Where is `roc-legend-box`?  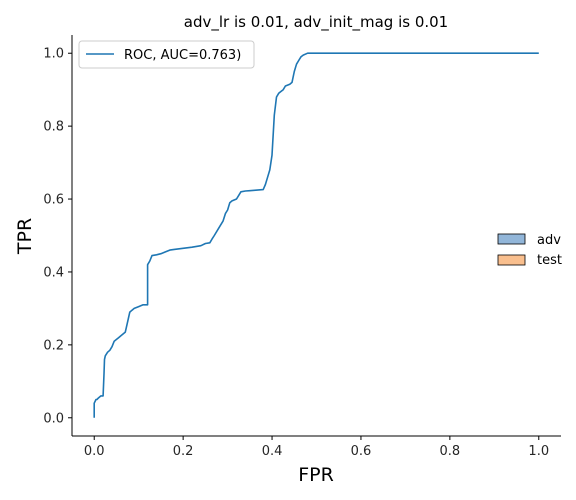
roc-legend-box is located at coordinates (166, 54).